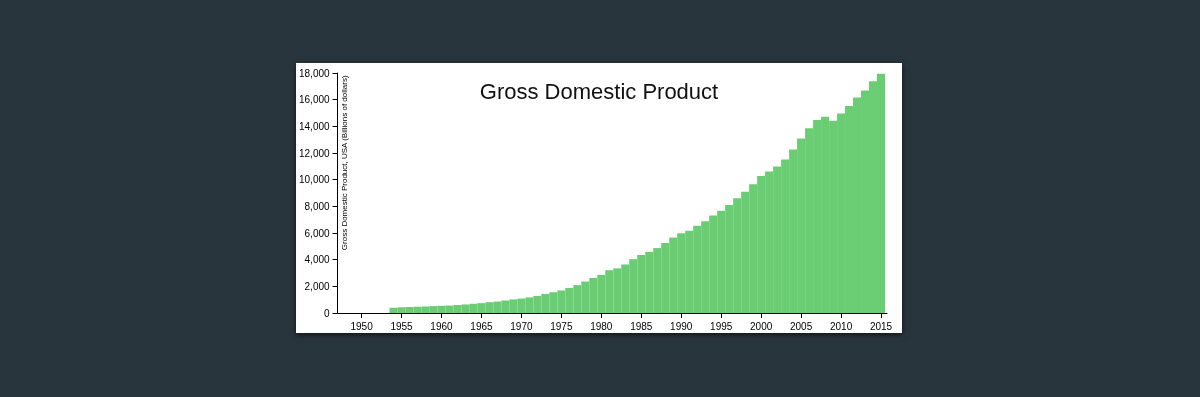 The image size is (1200, 397). What do you see at coordinates (561, 326) in the screenshot?
I see `x-tick-label: 1975` at bounding box center [561, 326].